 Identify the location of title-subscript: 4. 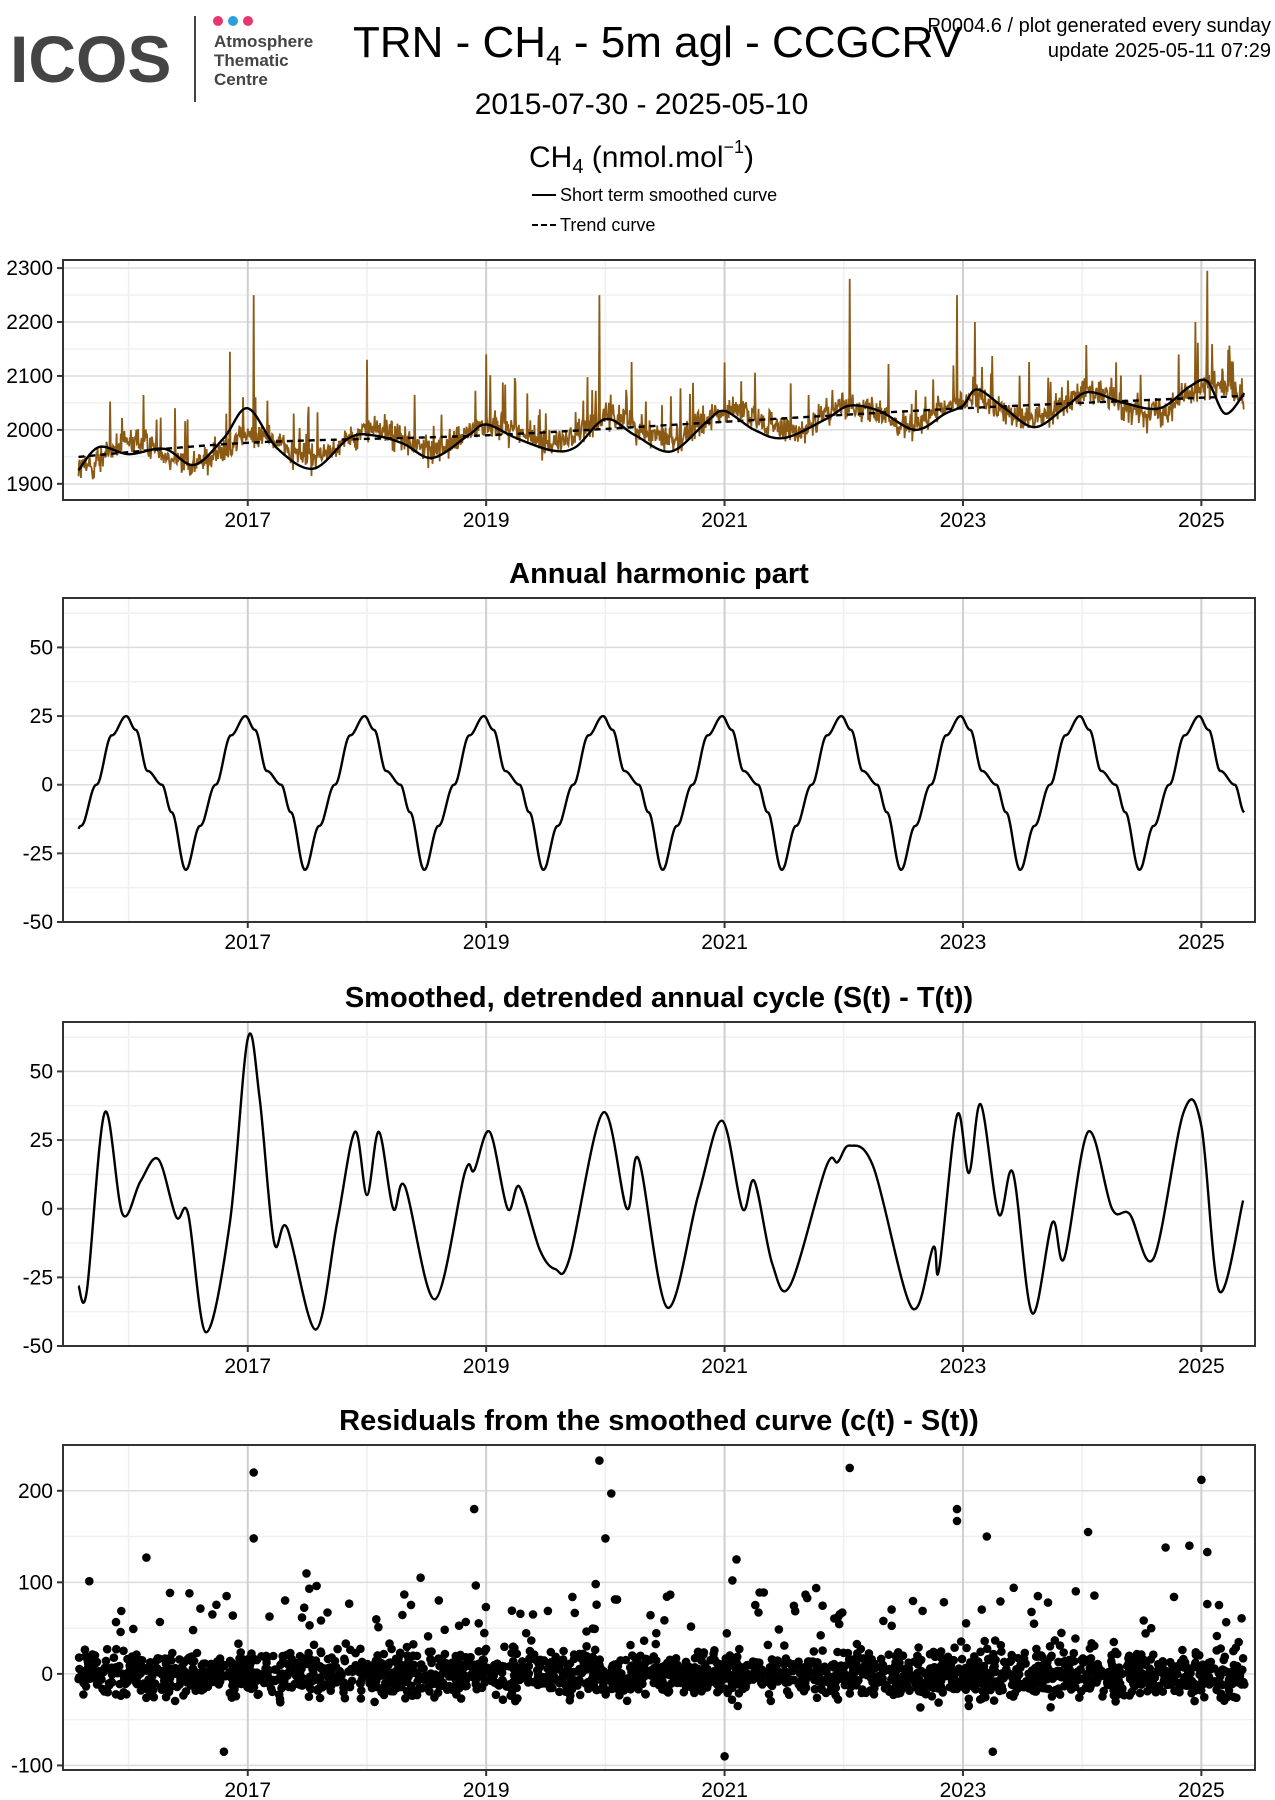
(554, 55).